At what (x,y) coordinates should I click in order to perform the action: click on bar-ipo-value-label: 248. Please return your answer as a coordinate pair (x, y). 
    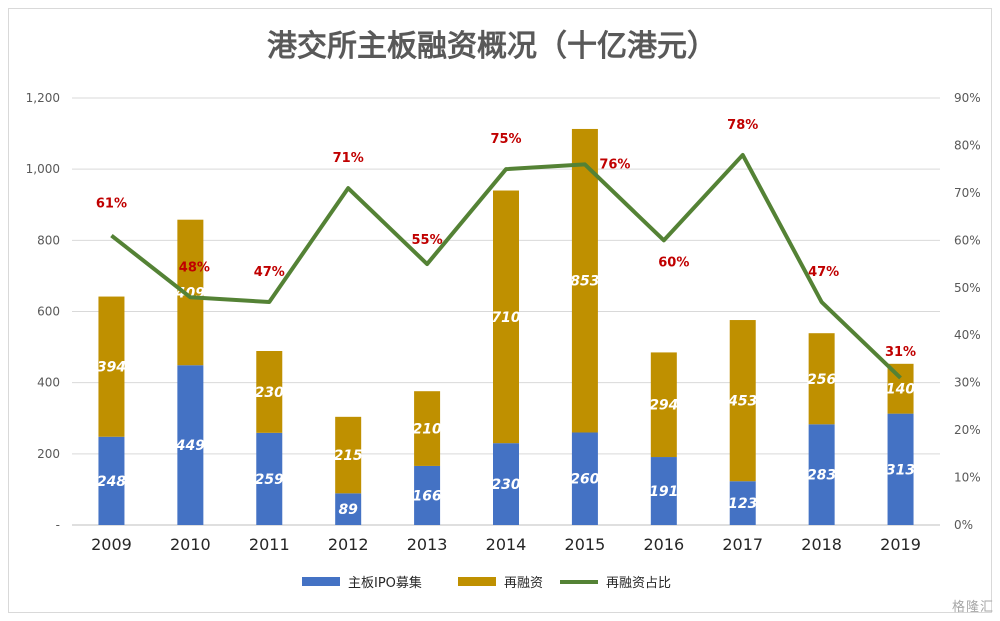
    Looking at the image, I should click on (111, 482).